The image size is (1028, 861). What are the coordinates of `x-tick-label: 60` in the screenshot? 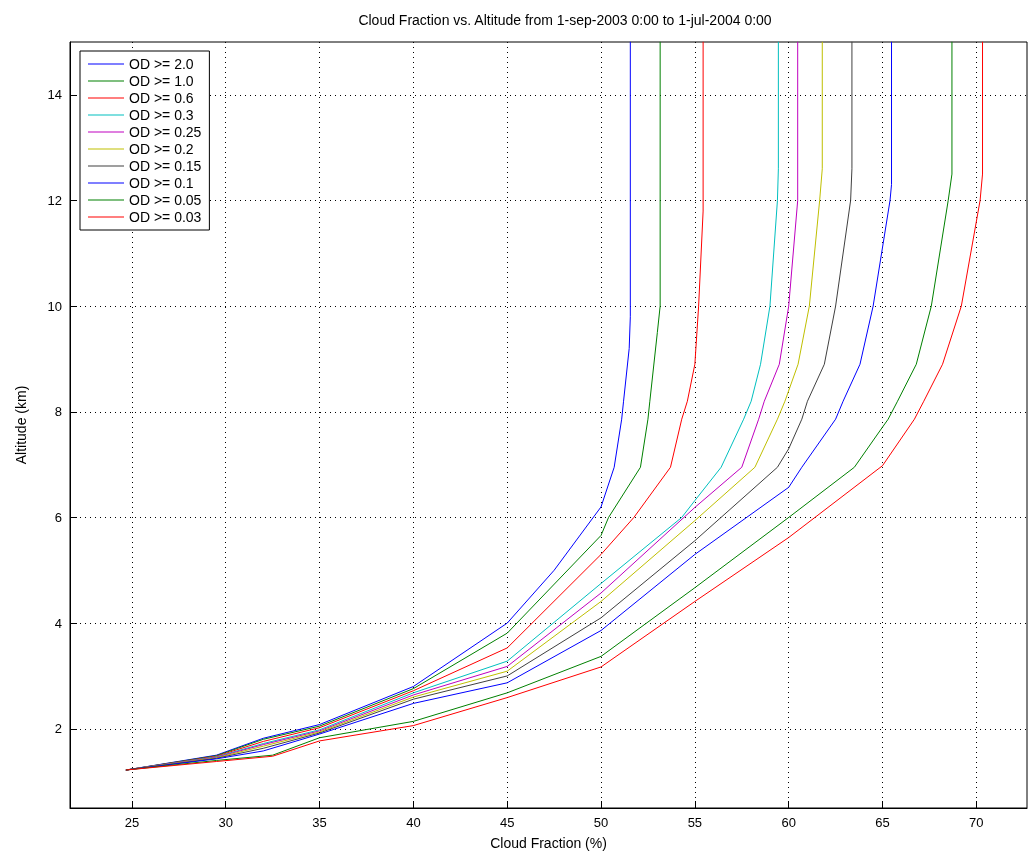 It's located at (788, 822).